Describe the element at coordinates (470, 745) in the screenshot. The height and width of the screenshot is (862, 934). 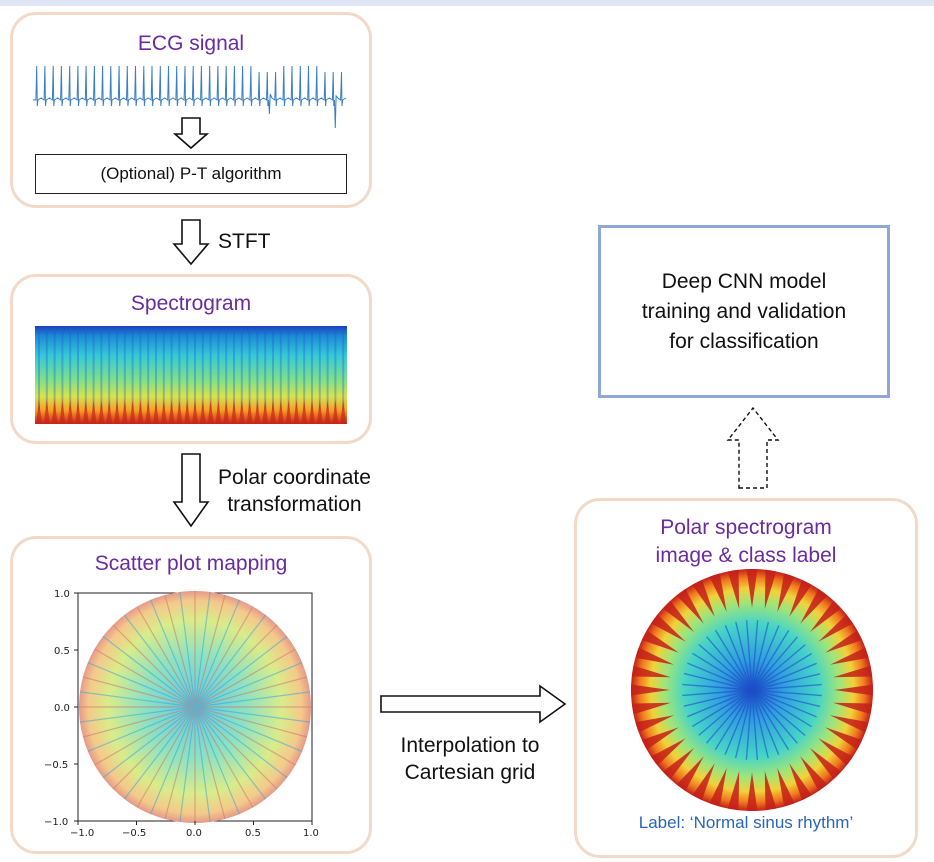
I see `interpolation-line1: Interpolation to` at that location.